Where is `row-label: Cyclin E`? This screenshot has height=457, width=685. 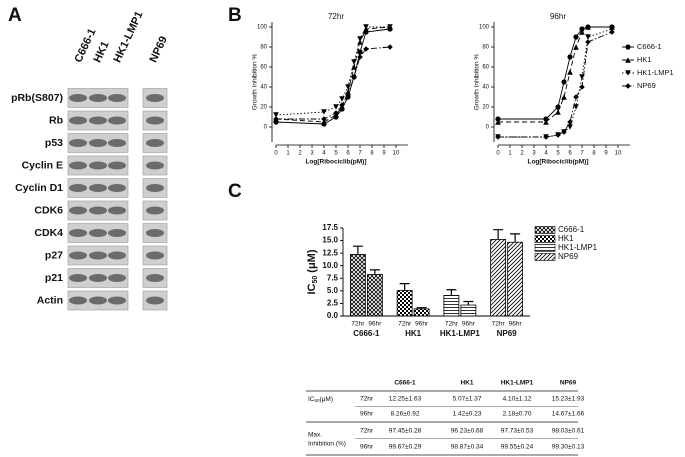 row-label: Cyclin E is located at coordinates (42, 165).